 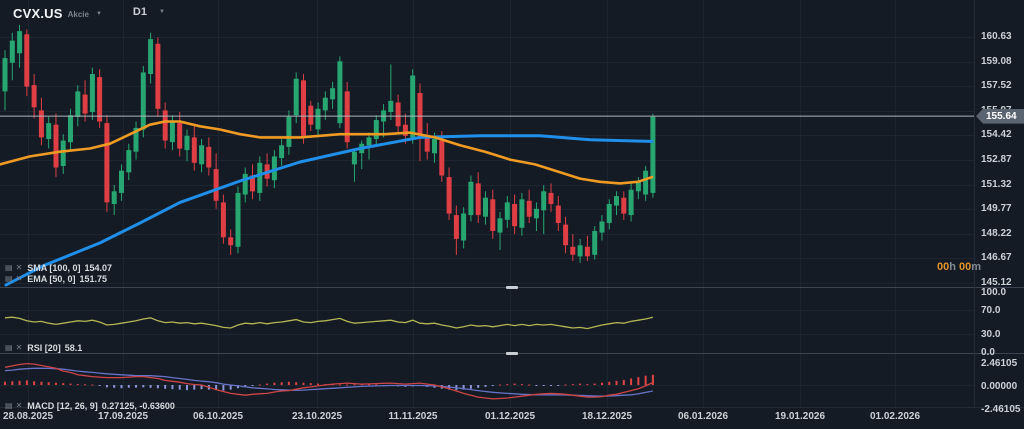 I want to click on instrument-type-label: Akcie, so click(x=78, y=14).